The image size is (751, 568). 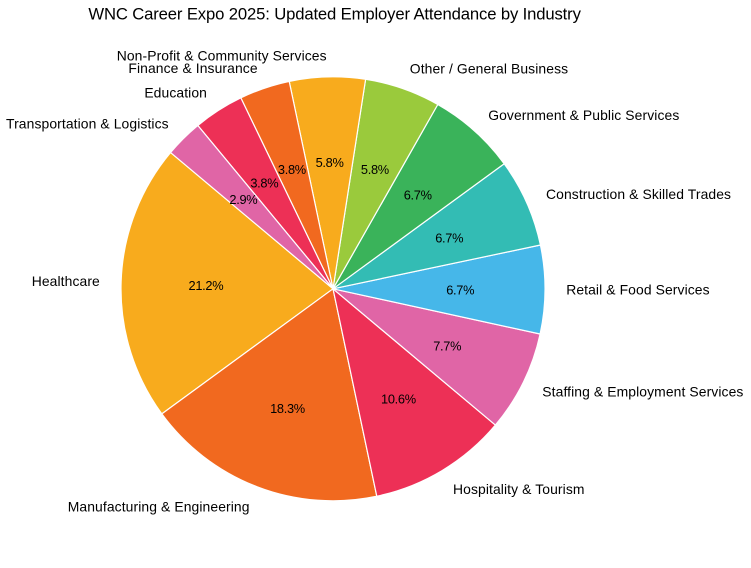 I want to click on svg-text: Government & Public Services, so click(x=583, y=115).